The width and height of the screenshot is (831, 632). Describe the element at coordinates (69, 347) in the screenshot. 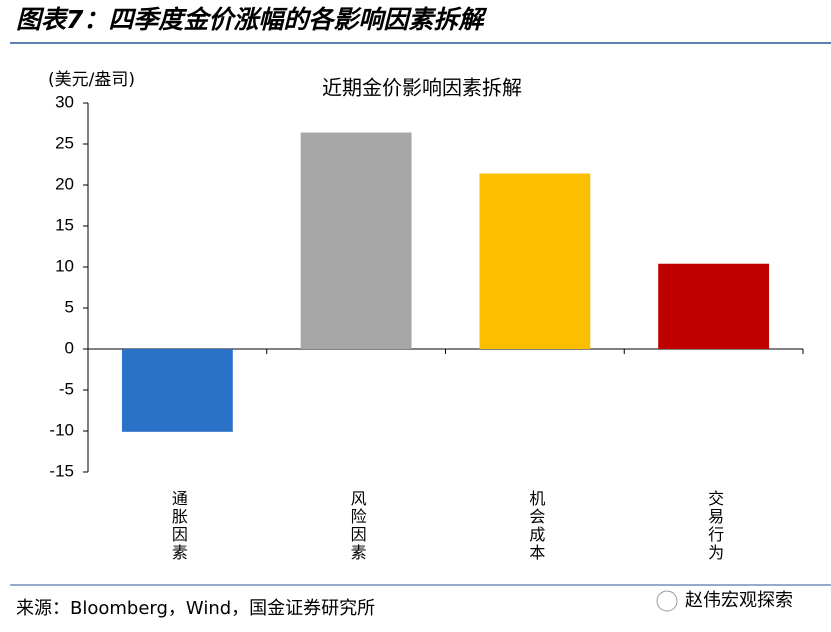

I see `y-tick-label: 0` at that location.